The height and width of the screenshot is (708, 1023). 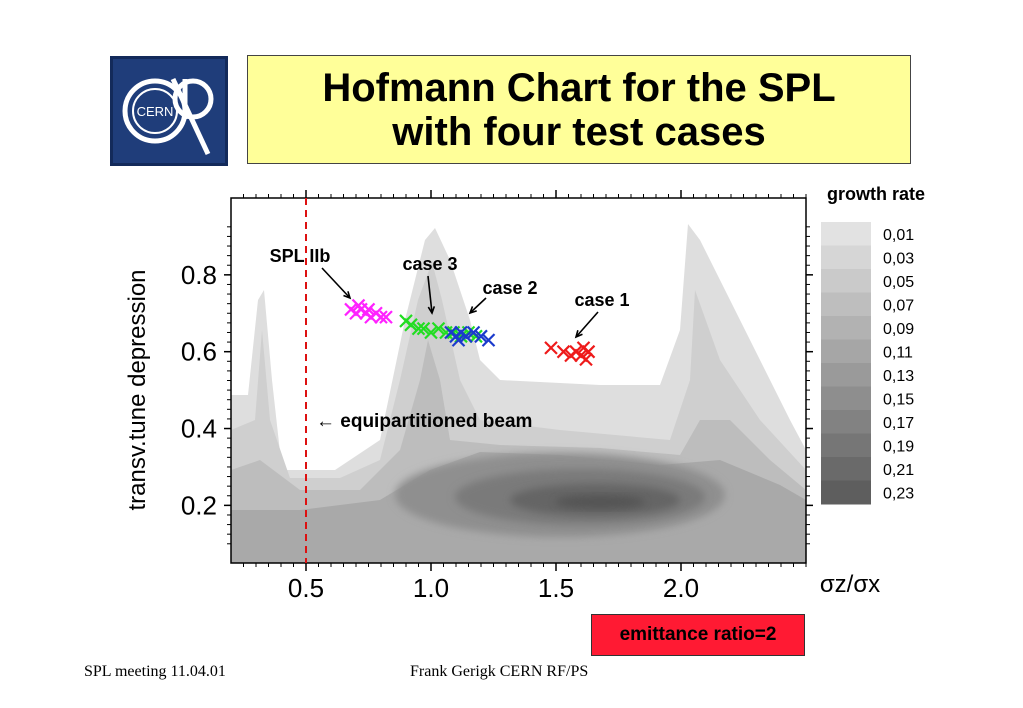 I want to click on x-axis-label: σz/σx, so click(x=850, y=584).